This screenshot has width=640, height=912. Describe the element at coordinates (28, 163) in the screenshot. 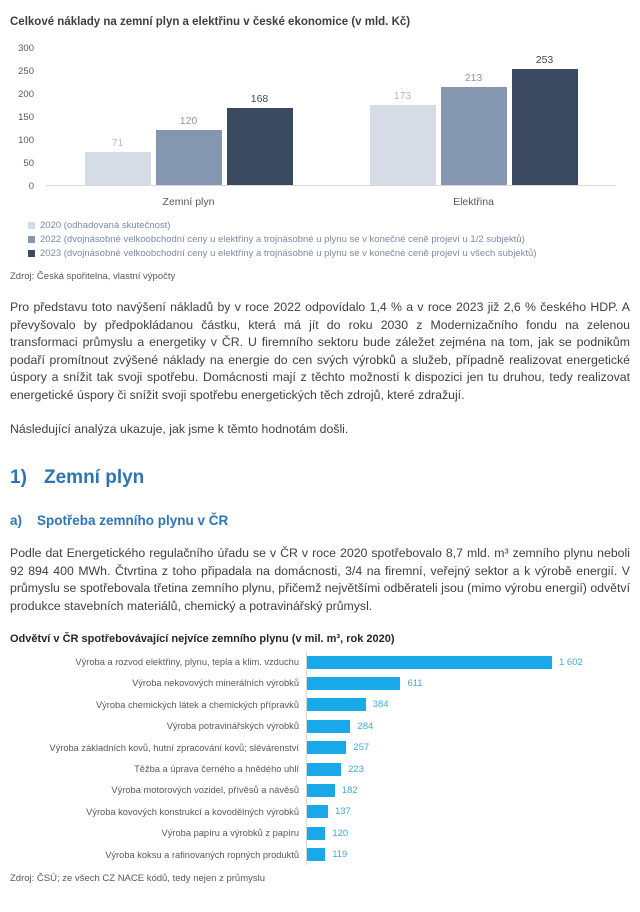

I see `y-axis-tick-label: 50` at that location.